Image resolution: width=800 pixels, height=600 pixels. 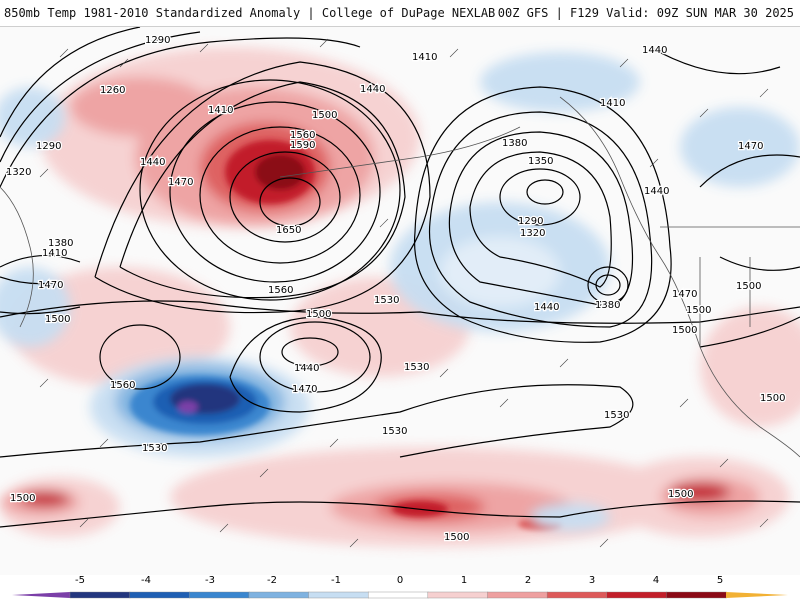 What do you see at coordinates (528, 580) in the screenshot?
I see `colorbar-tick-label: 2` at bounding box center [528, 580].